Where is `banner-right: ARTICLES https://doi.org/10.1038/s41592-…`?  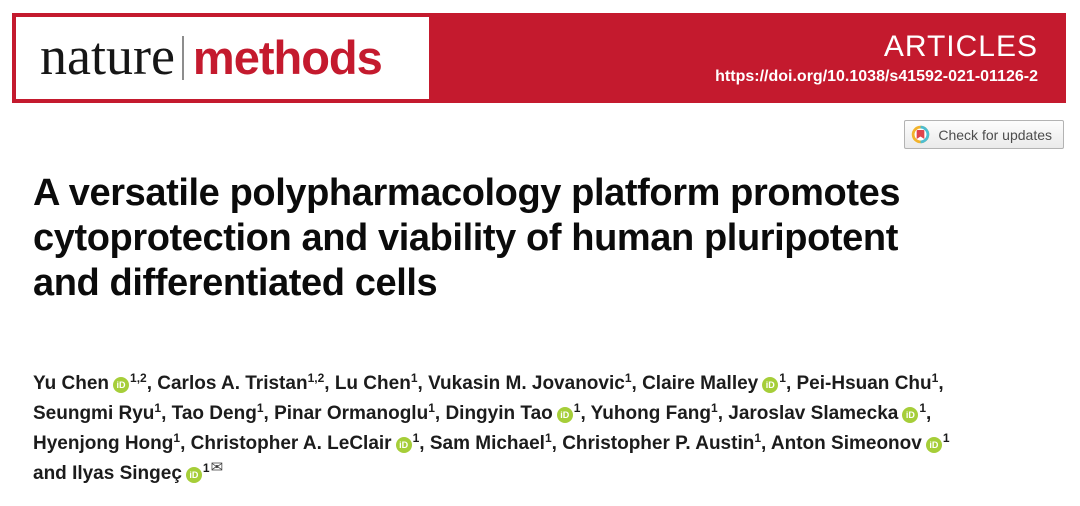 banner-right: ARTICLES https://doi.org/10.1038/s41592-… is located at coordinates (876, 58).